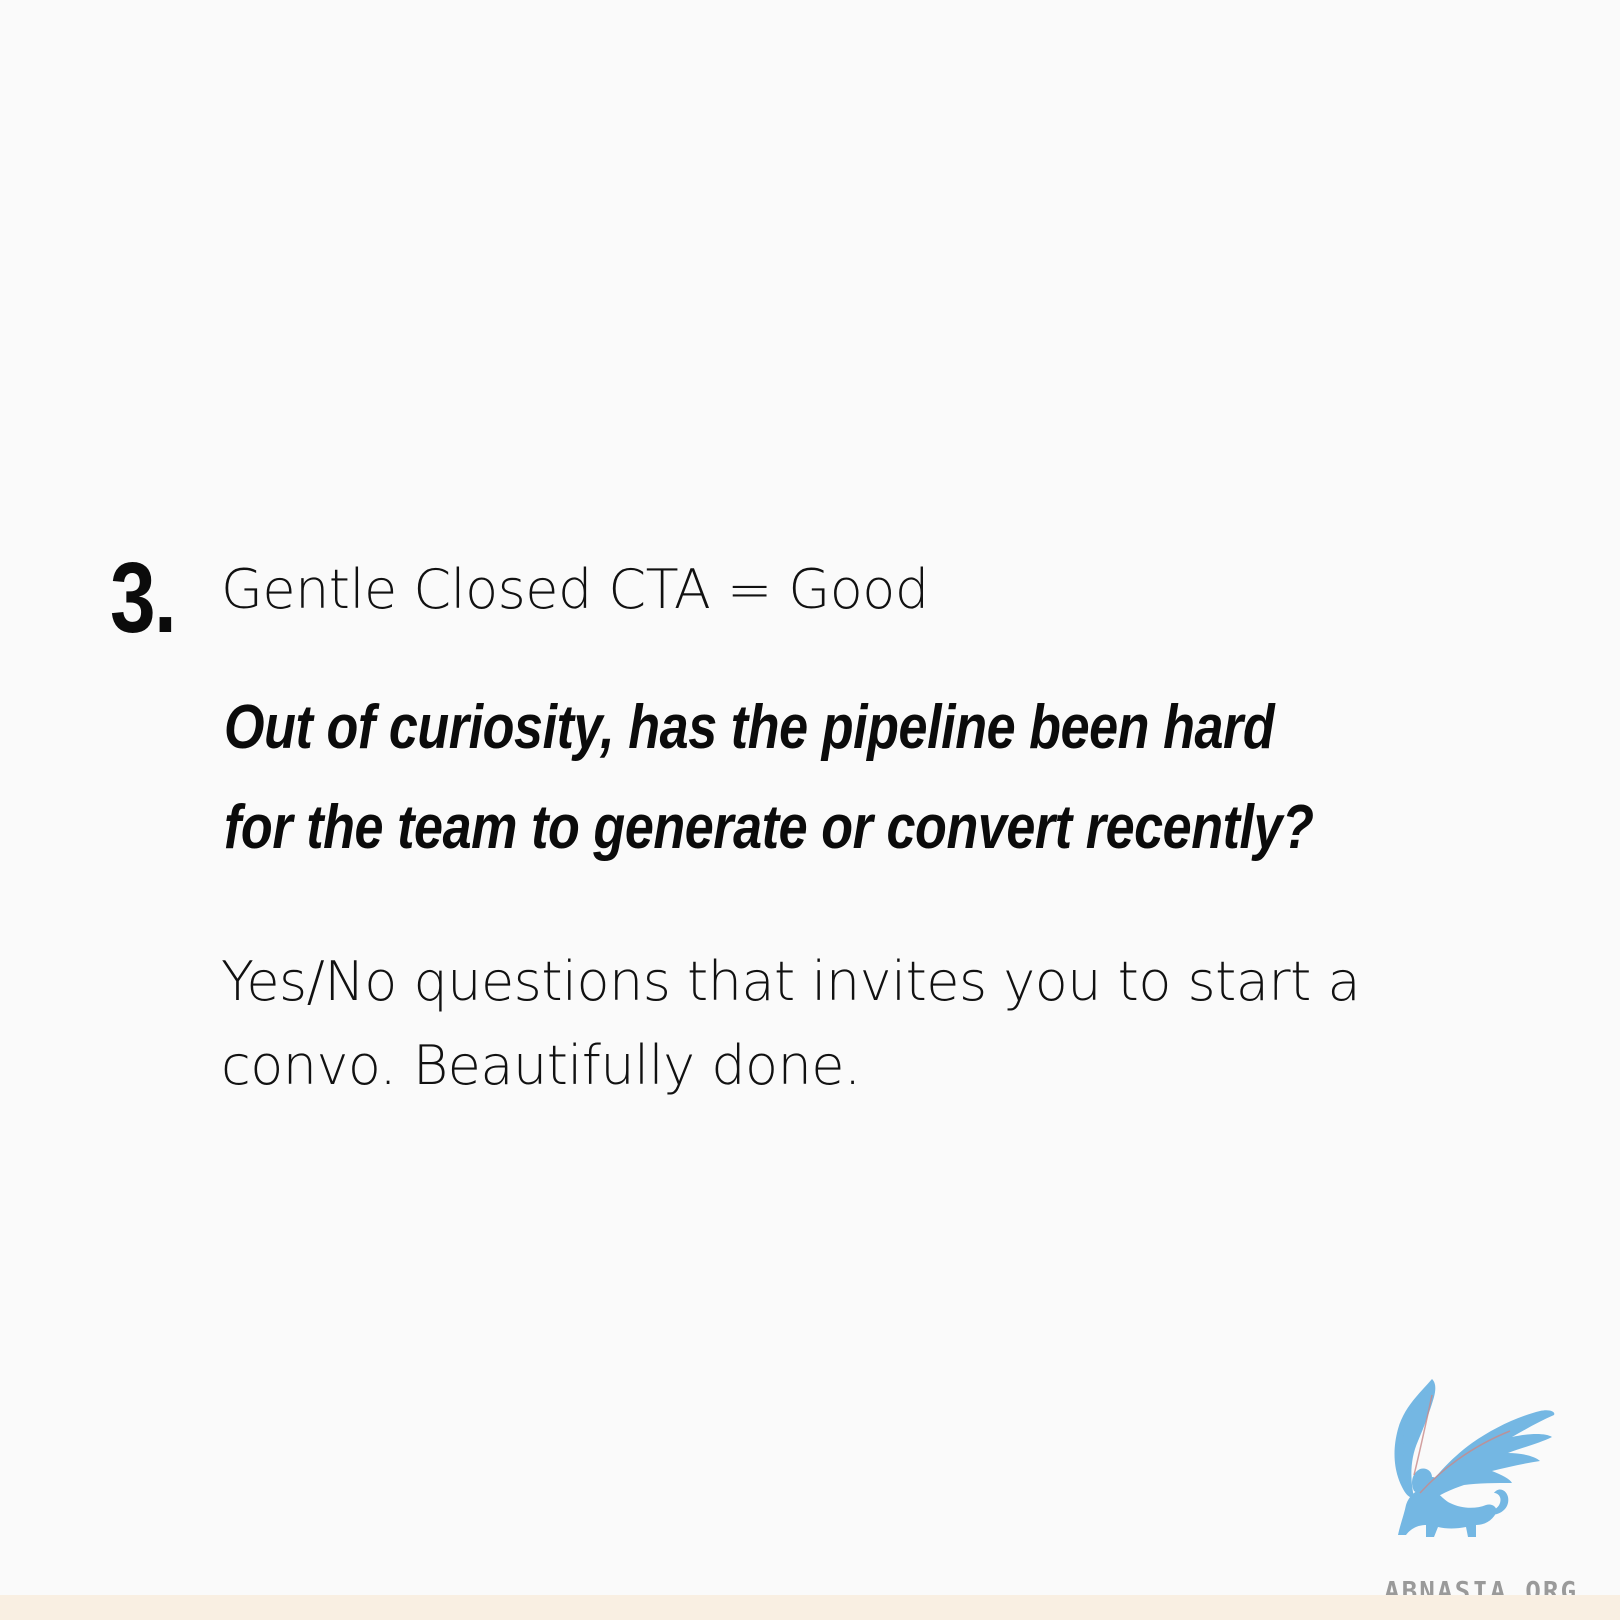  I want to click on bottom-strip, so click(810, 1607).